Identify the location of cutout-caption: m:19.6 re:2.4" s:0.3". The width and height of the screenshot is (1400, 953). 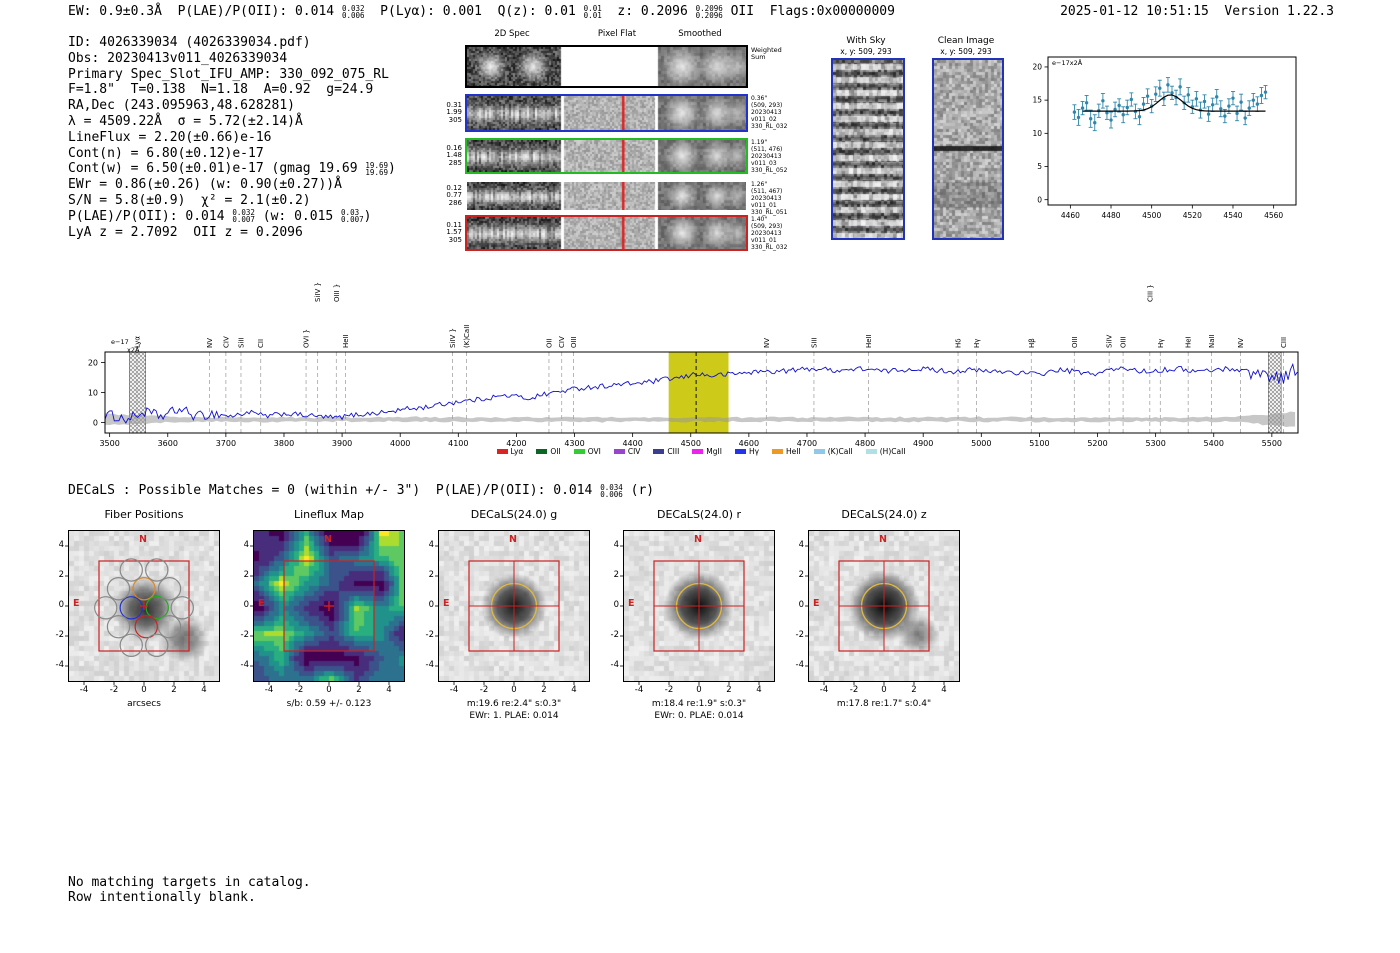
(514, 704).